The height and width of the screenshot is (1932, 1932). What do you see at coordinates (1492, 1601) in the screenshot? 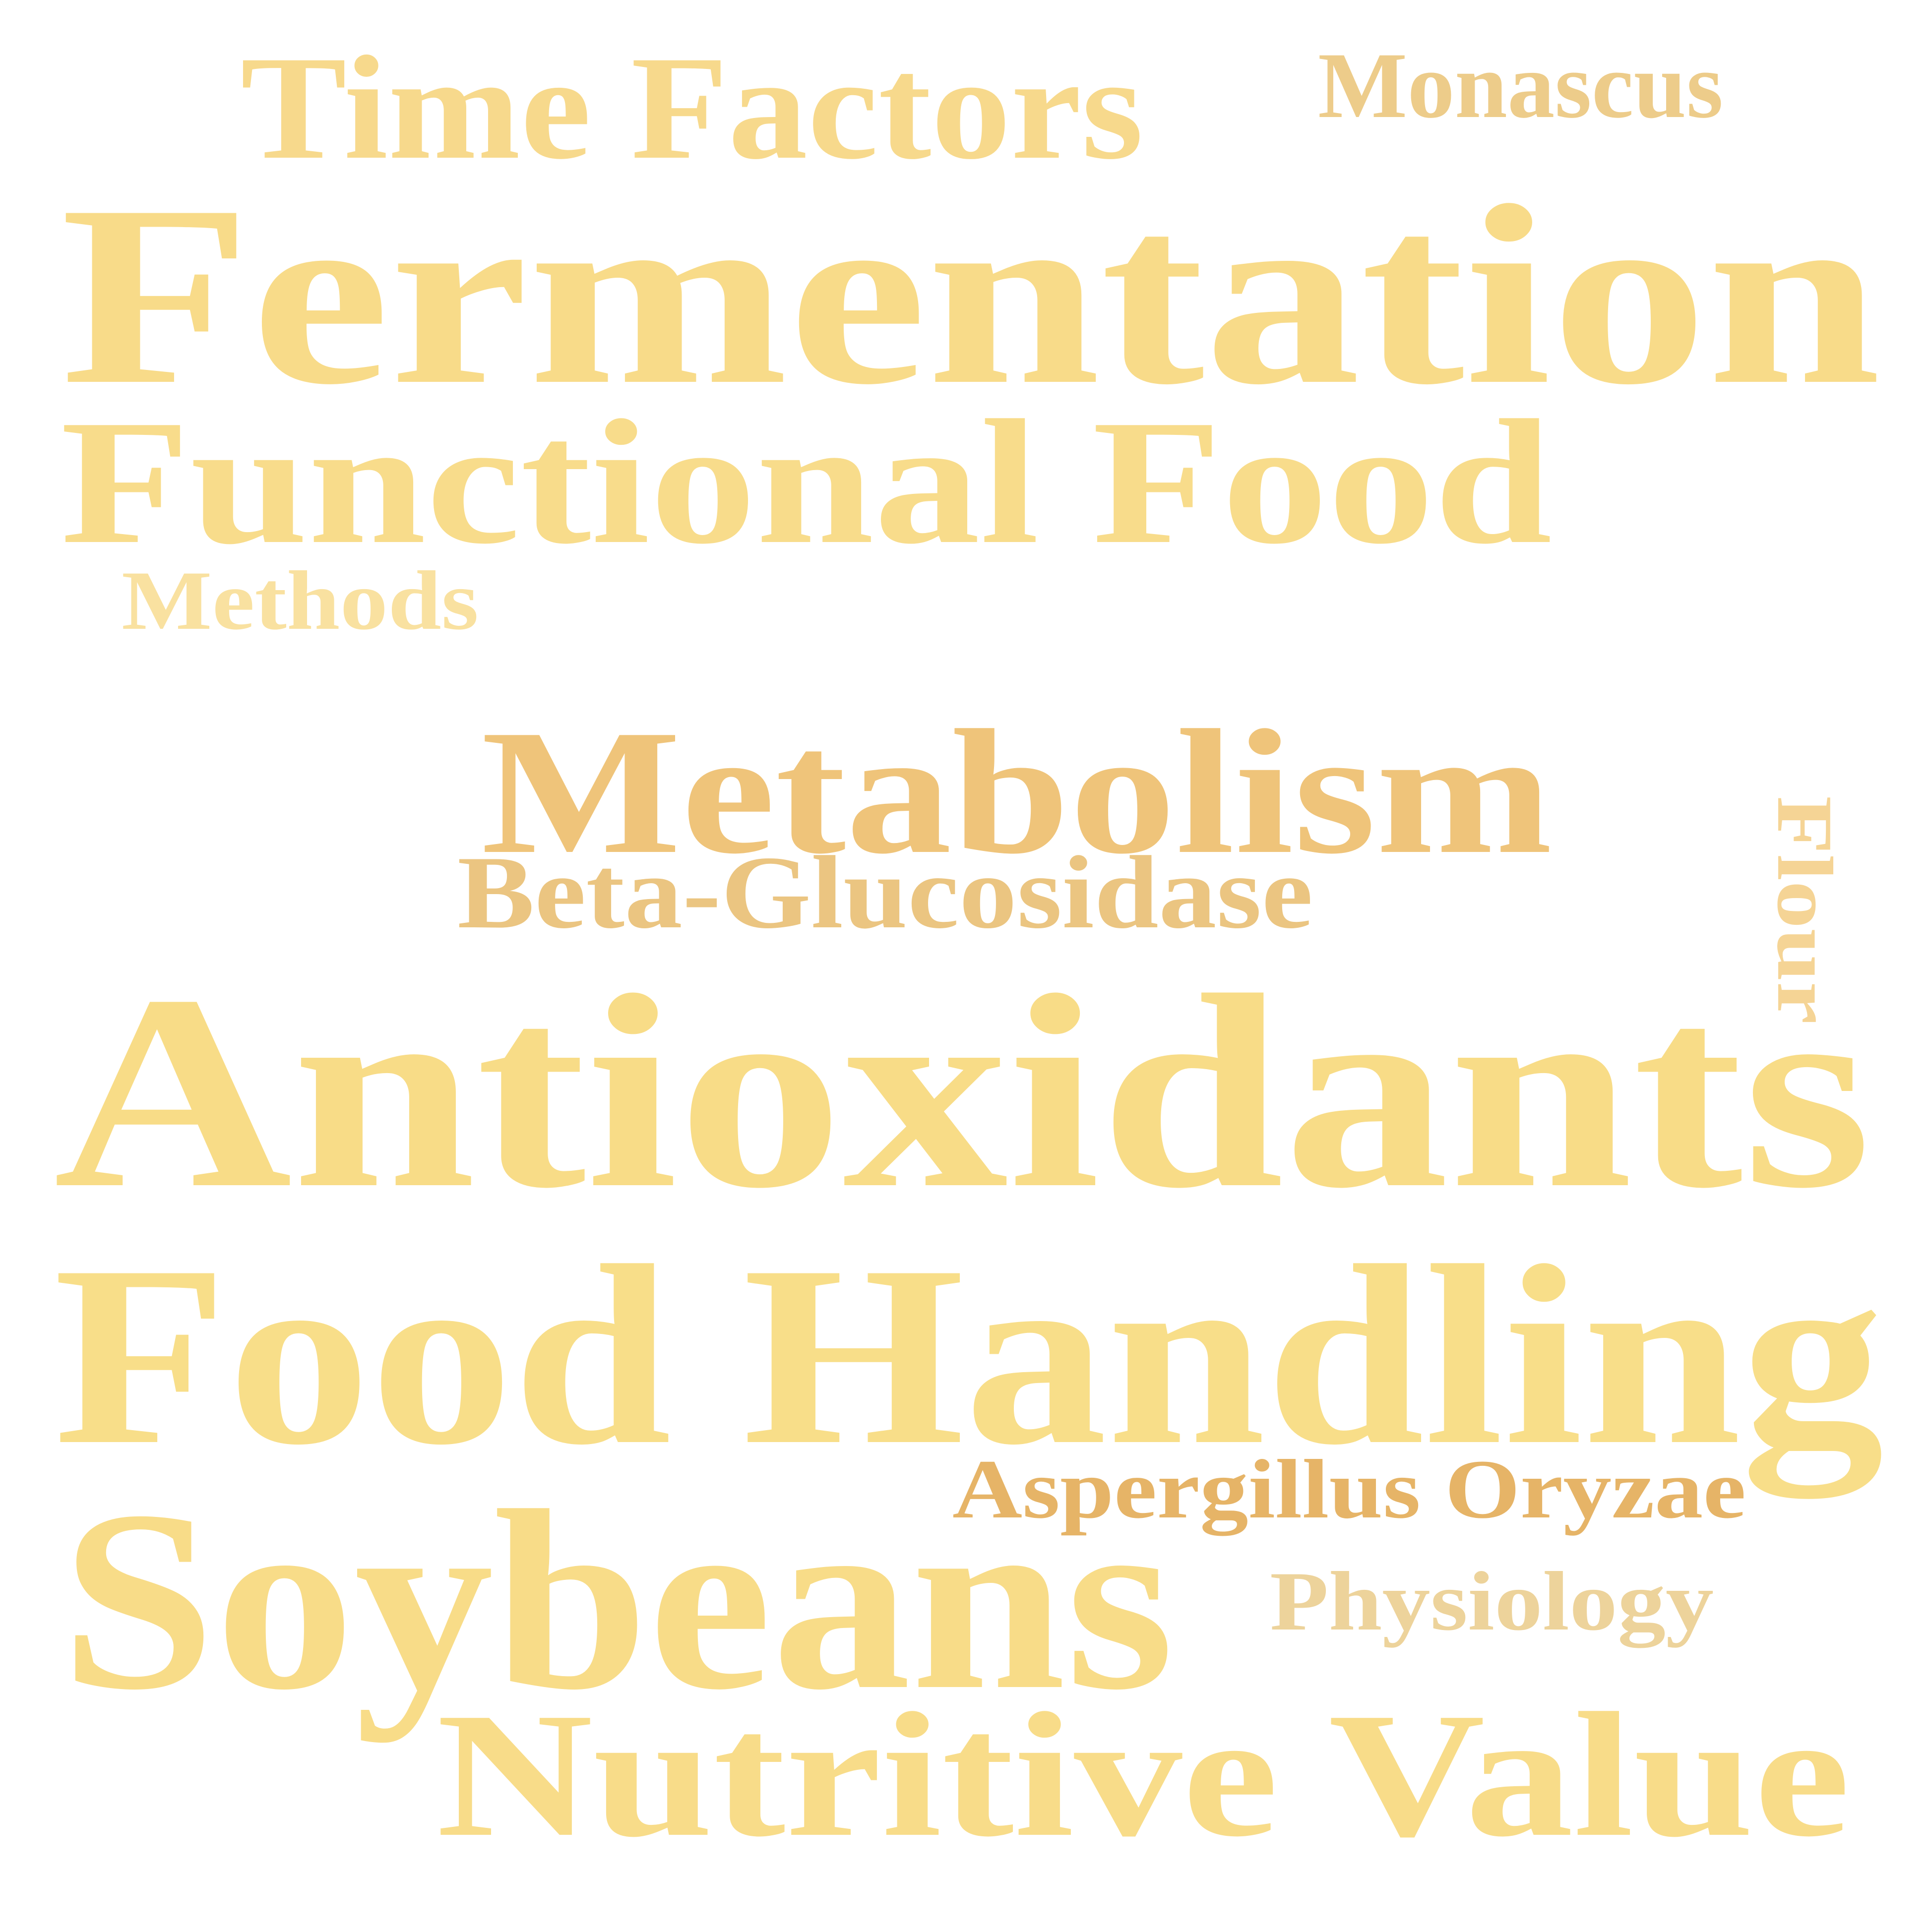
I see `word-physiology: Physiology` at bounding box center [1492, 1601].